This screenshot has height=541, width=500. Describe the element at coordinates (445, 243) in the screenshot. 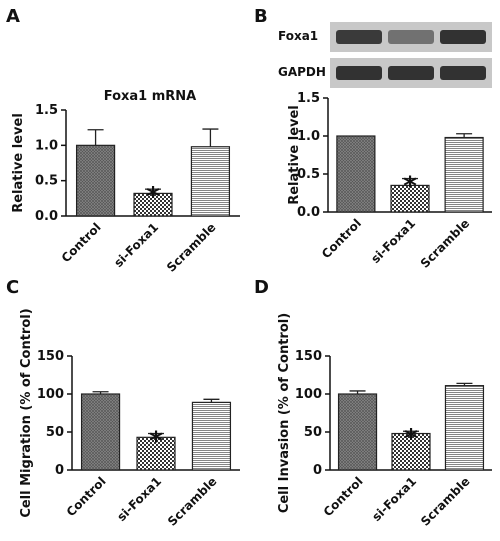

I see `panel-b-category-label: Scramble` at that location.